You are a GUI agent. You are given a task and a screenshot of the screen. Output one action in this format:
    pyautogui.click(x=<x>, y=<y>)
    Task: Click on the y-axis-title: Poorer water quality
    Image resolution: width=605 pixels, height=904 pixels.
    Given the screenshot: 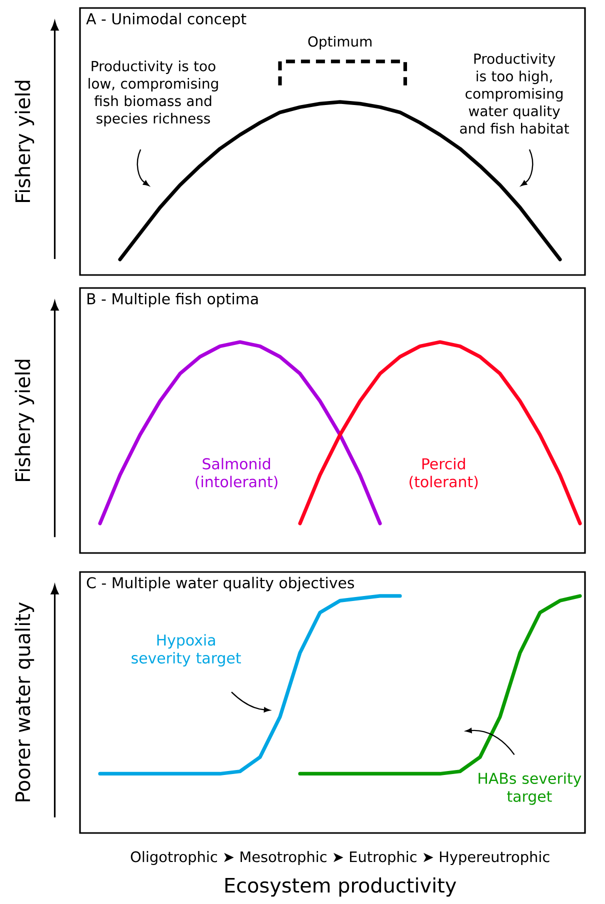 What is the action you would take?
    pyautogui.click(x=24, y=702)
    